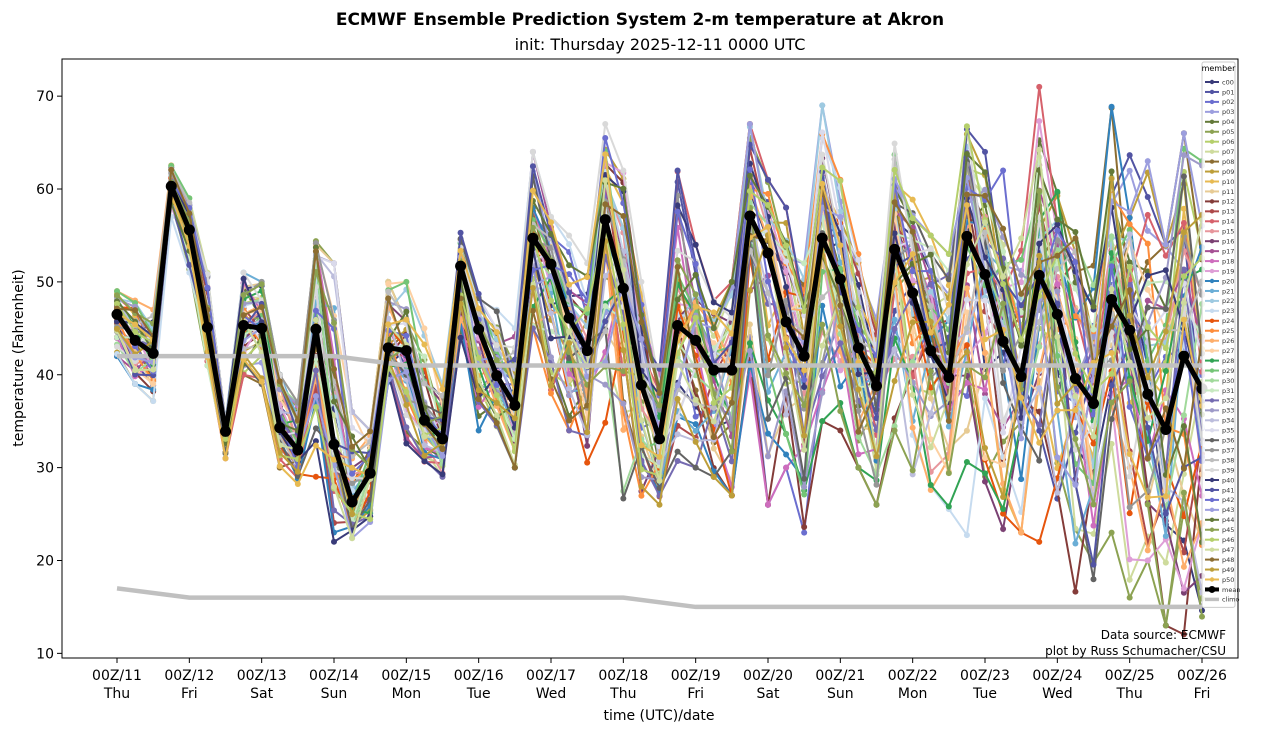 Image resolution: width=1266 pixels, height=733 pixels. I want to click on member-point-p18, so click(786, 467).